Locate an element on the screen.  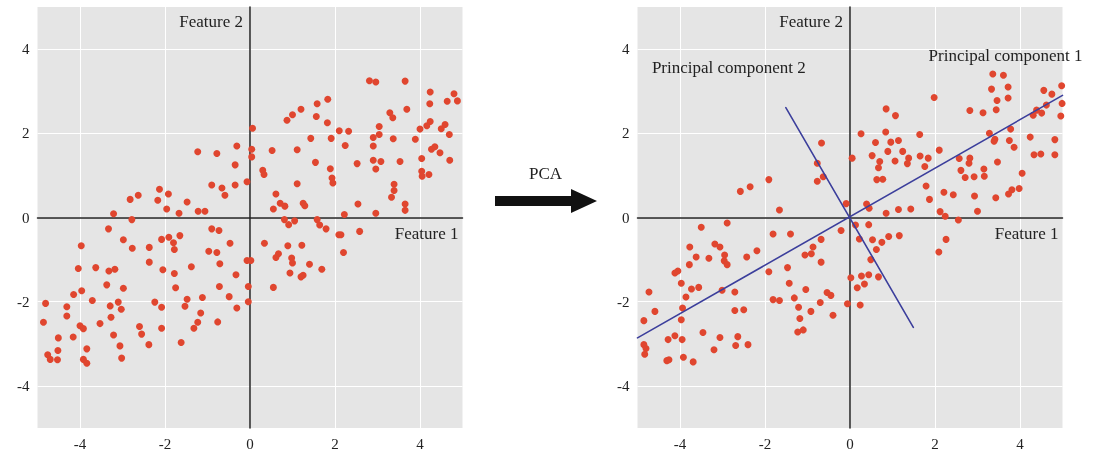
text: Principal component 1 is located at coordinates (1005, 55).